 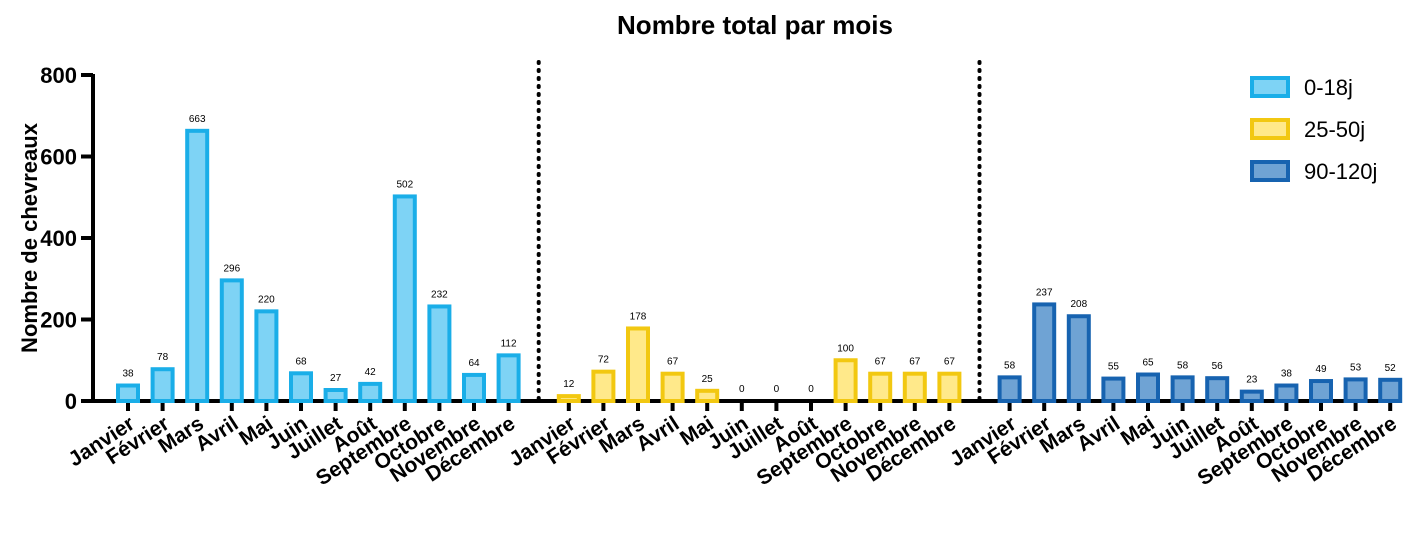 I want to click on legend-label: 0-18j, so click(x=1328, y=87).